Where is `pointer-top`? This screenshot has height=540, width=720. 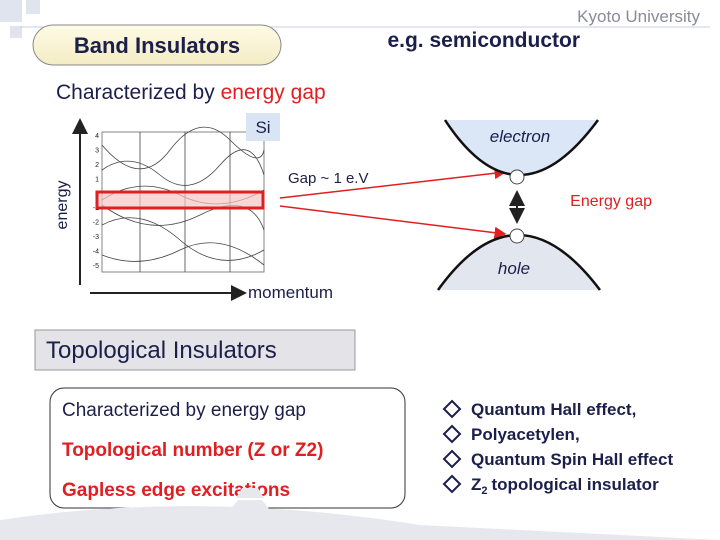 pointer-top is located at coordinates (393, 183).